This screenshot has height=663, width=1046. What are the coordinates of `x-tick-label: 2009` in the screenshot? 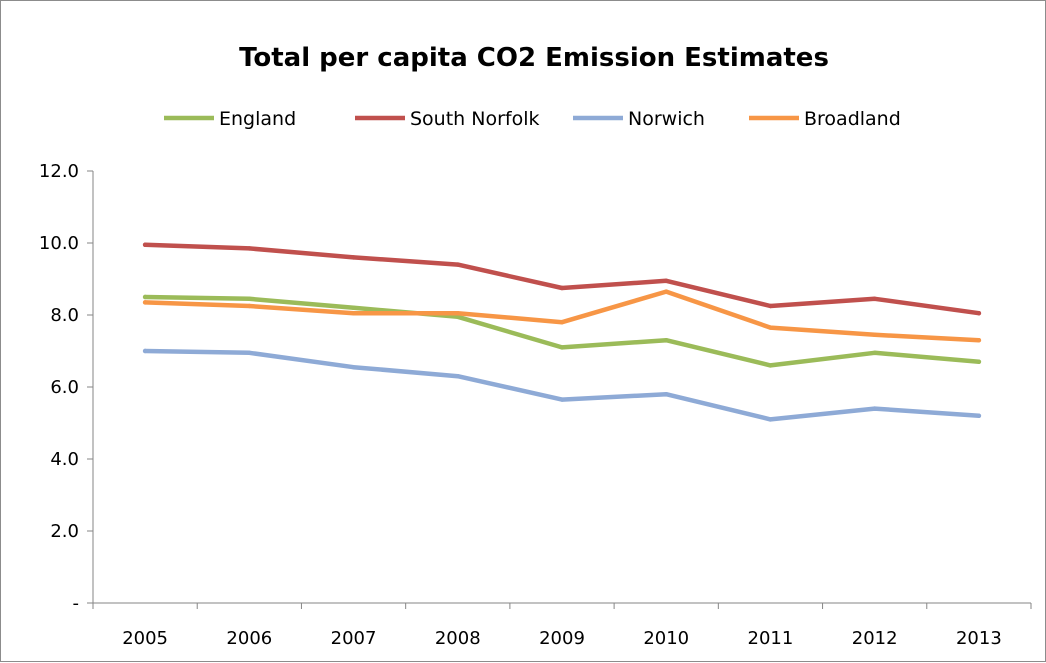 It's located at (562, 638).